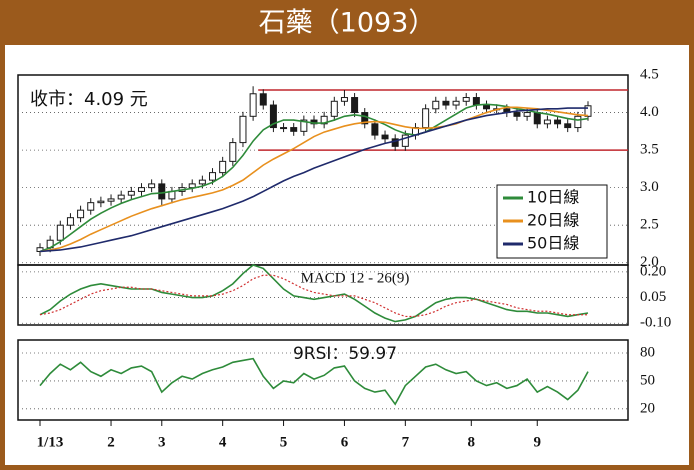 This screenshot has width=694, height=470. Describe the element at coordinates (538, 442) in the screenshot. I see `x-tick-label: 9` at that location.